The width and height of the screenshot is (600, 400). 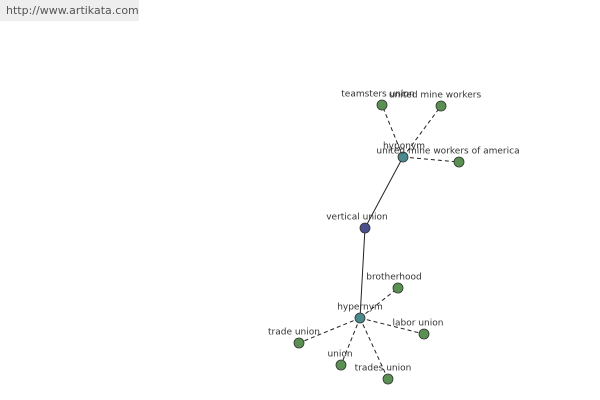 What do you see at coordinates (360, 308) in the screenshot?
I see `node-label: hypernym` at bounding box center [360, 308].